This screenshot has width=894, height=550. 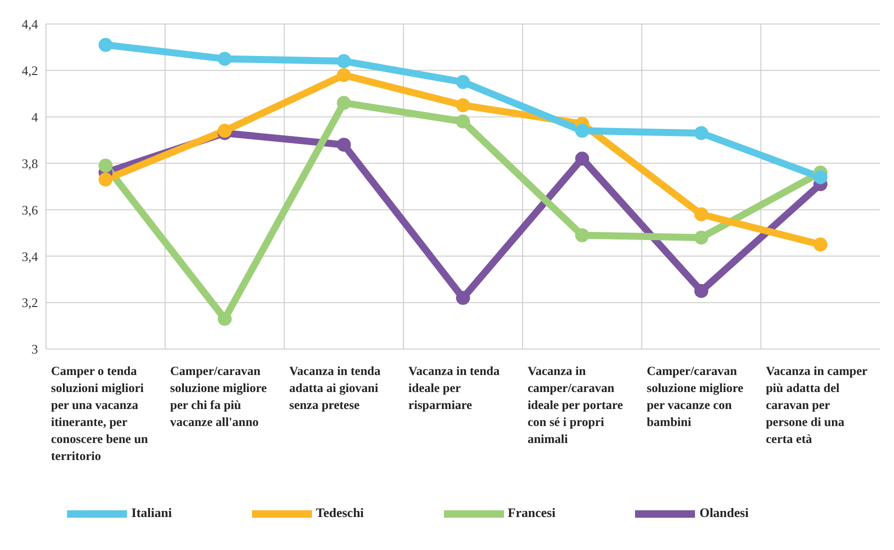 What do you see at coordinates (99, 413) in the screenshot?
I see `x-tick-label: Camper o tenda soluzioni migliori per una vacanza itinerante, per conoscere bene un territorio` at bounding box center [99, 413].